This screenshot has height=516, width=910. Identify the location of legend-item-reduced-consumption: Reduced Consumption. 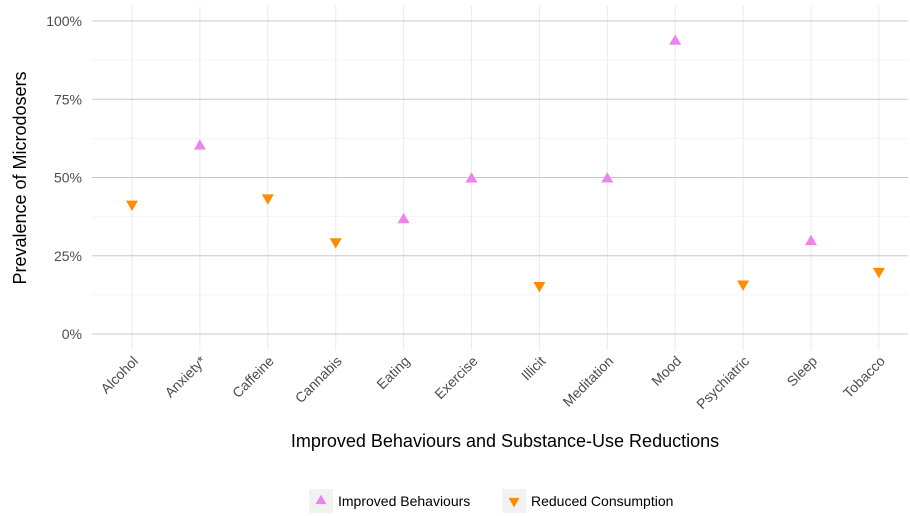
(587, 501).